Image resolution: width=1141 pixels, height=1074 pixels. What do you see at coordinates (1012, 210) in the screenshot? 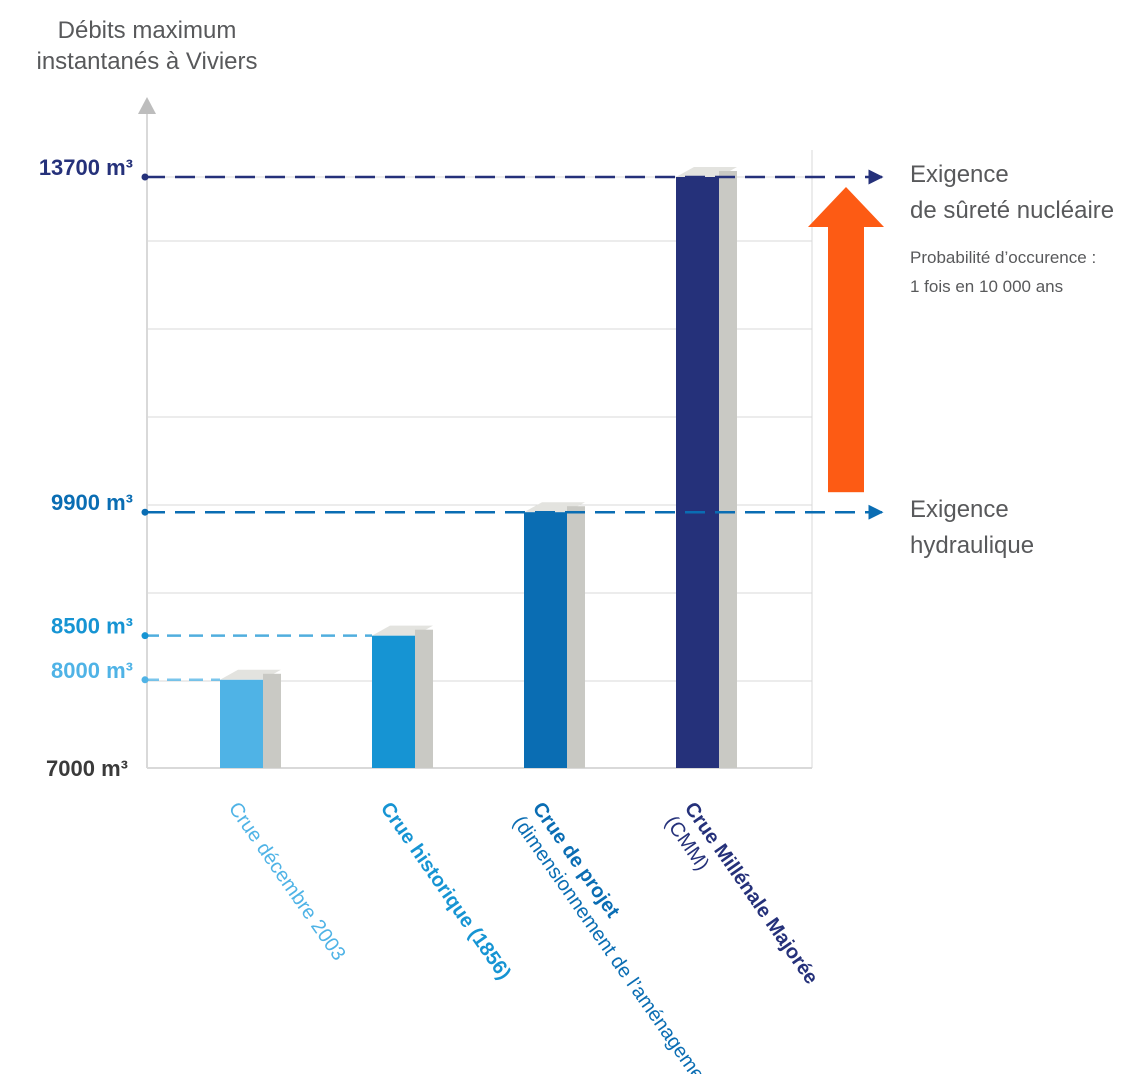
I see `reference-label: de sûreté nucléaire` at bounding box center [1012, 210].